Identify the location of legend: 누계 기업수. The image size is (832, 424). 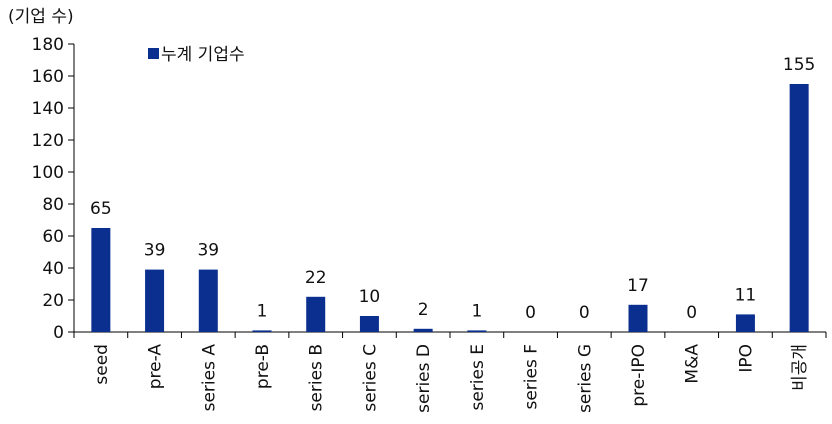
(196, 55).